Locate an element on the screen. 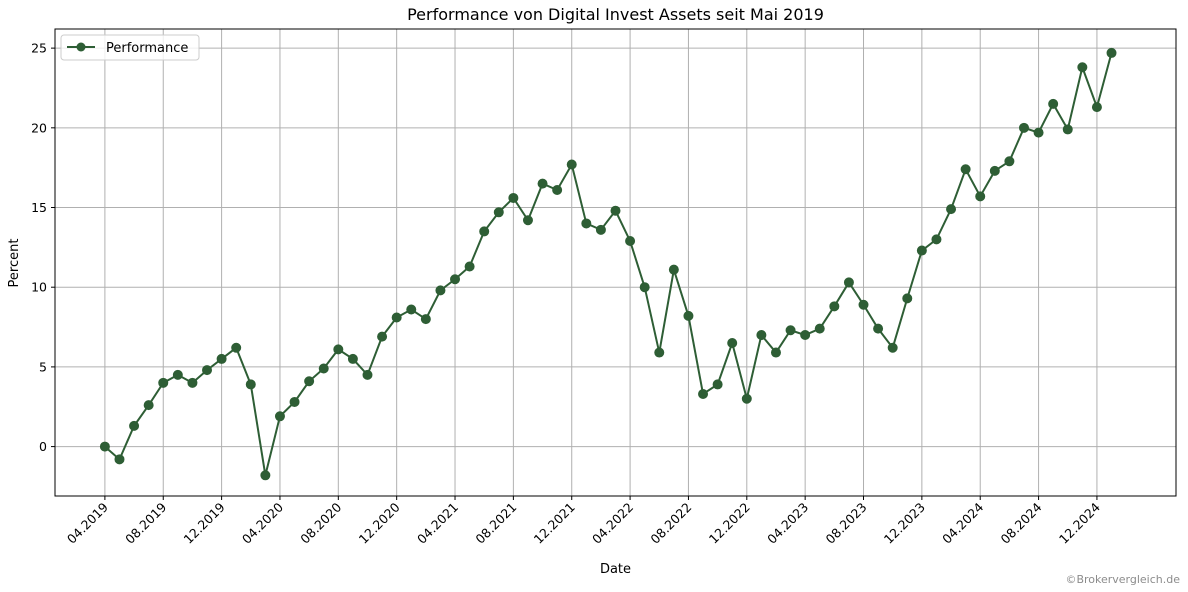 The height and width of the screenshot is (592, 1188). x-tick-label: 12.2021 is located at coordinates (554, 523).